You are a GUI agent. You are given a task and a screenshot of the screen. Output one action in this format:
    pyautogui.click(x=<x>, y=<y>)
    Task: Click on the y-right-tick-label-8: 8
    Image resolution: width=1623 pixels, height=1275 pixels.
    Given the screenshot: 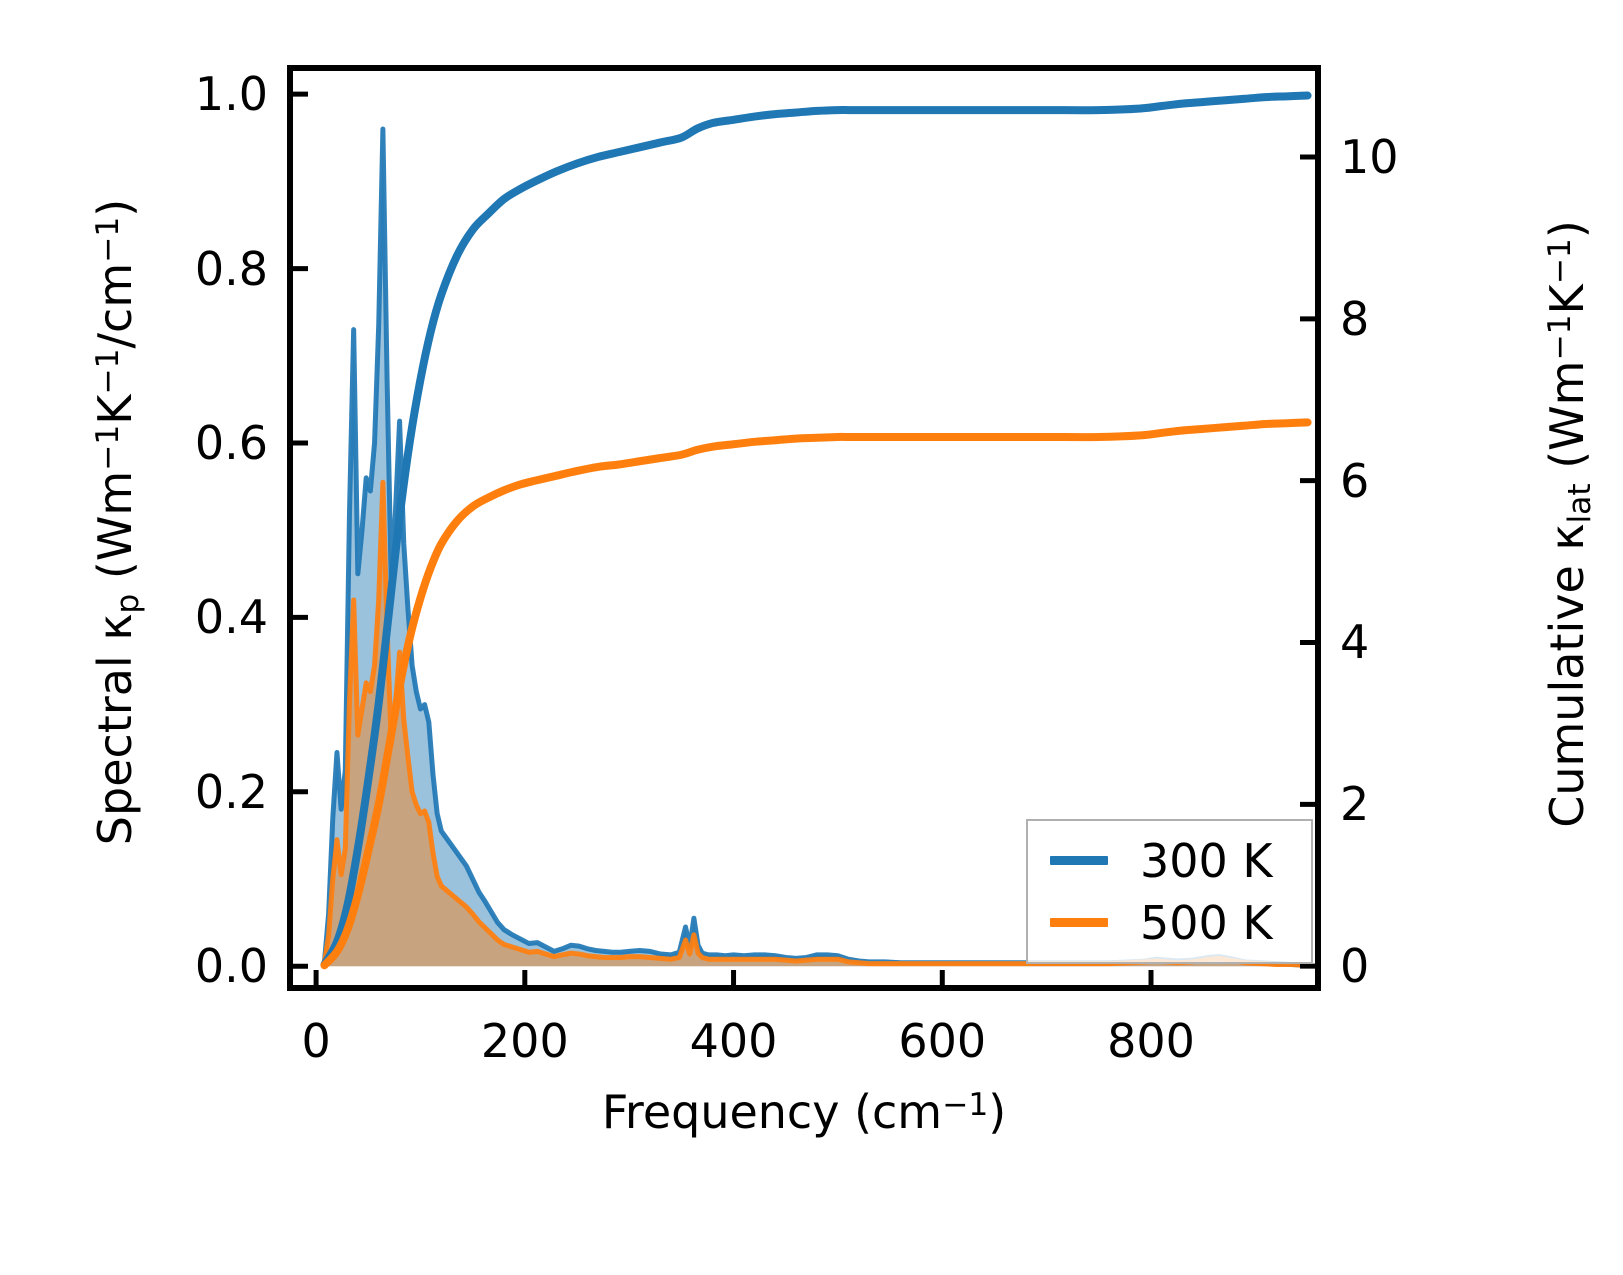 What is the action you would take?
    pyautogui.click(x=1355, y=318)
    